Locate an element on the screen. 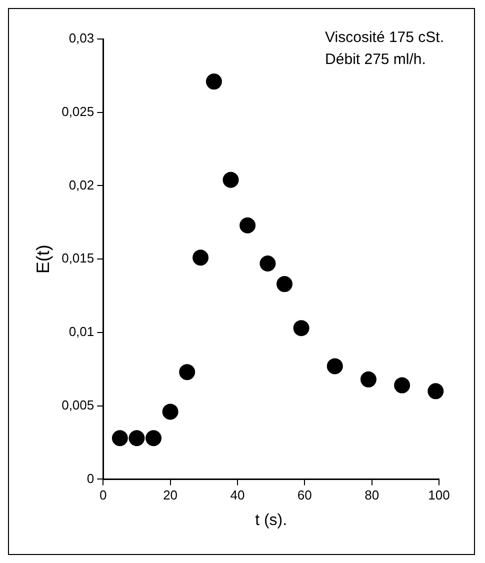  y-tick-label: 0,005 is located at coordinates (78, 404).